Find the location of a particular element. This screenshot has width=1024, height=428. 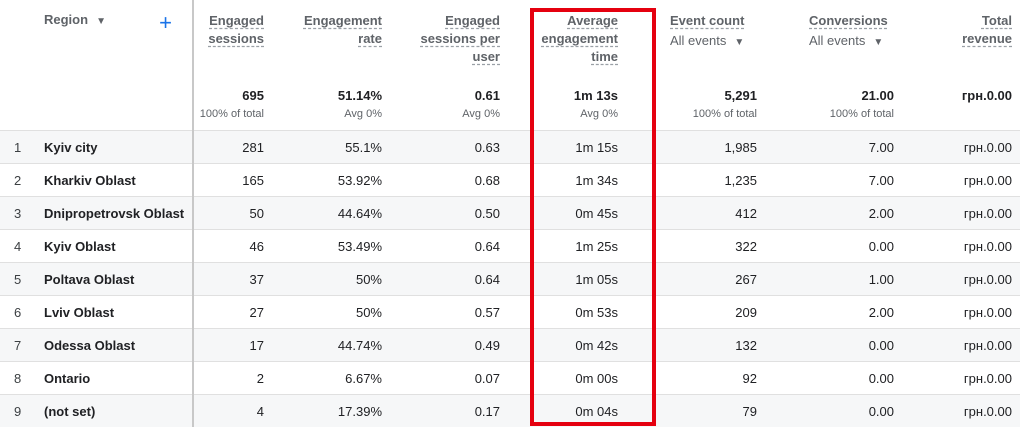

column-label: Engaged sessions per user is located at coordinates (460, 38).